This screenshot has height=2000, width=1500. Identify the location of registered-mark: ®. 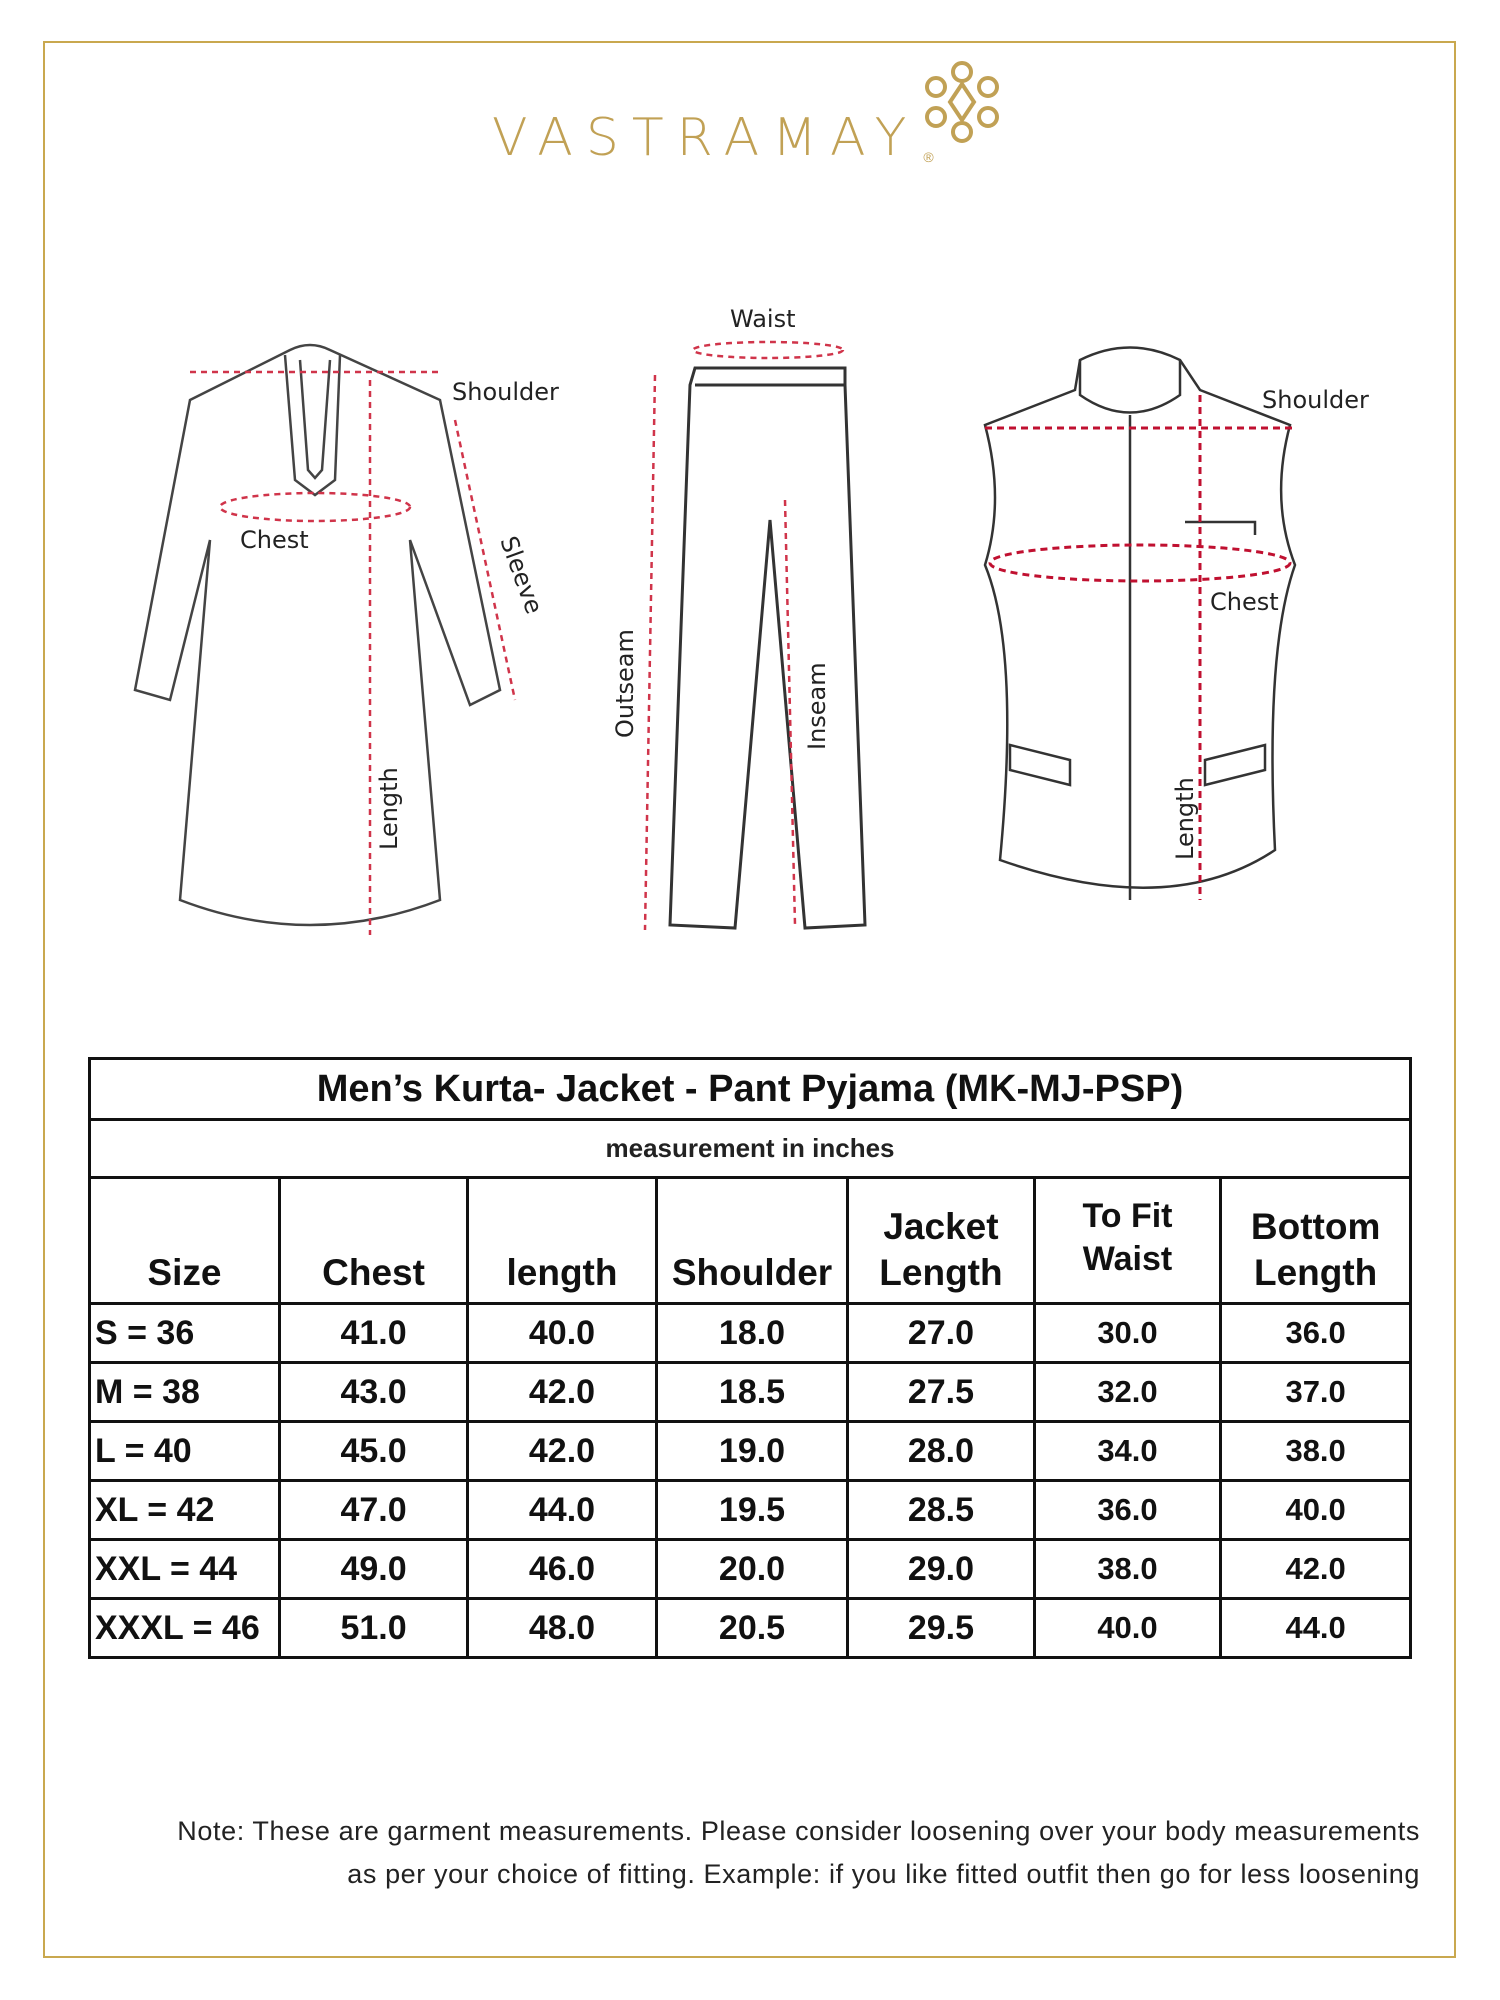
(928, 157).